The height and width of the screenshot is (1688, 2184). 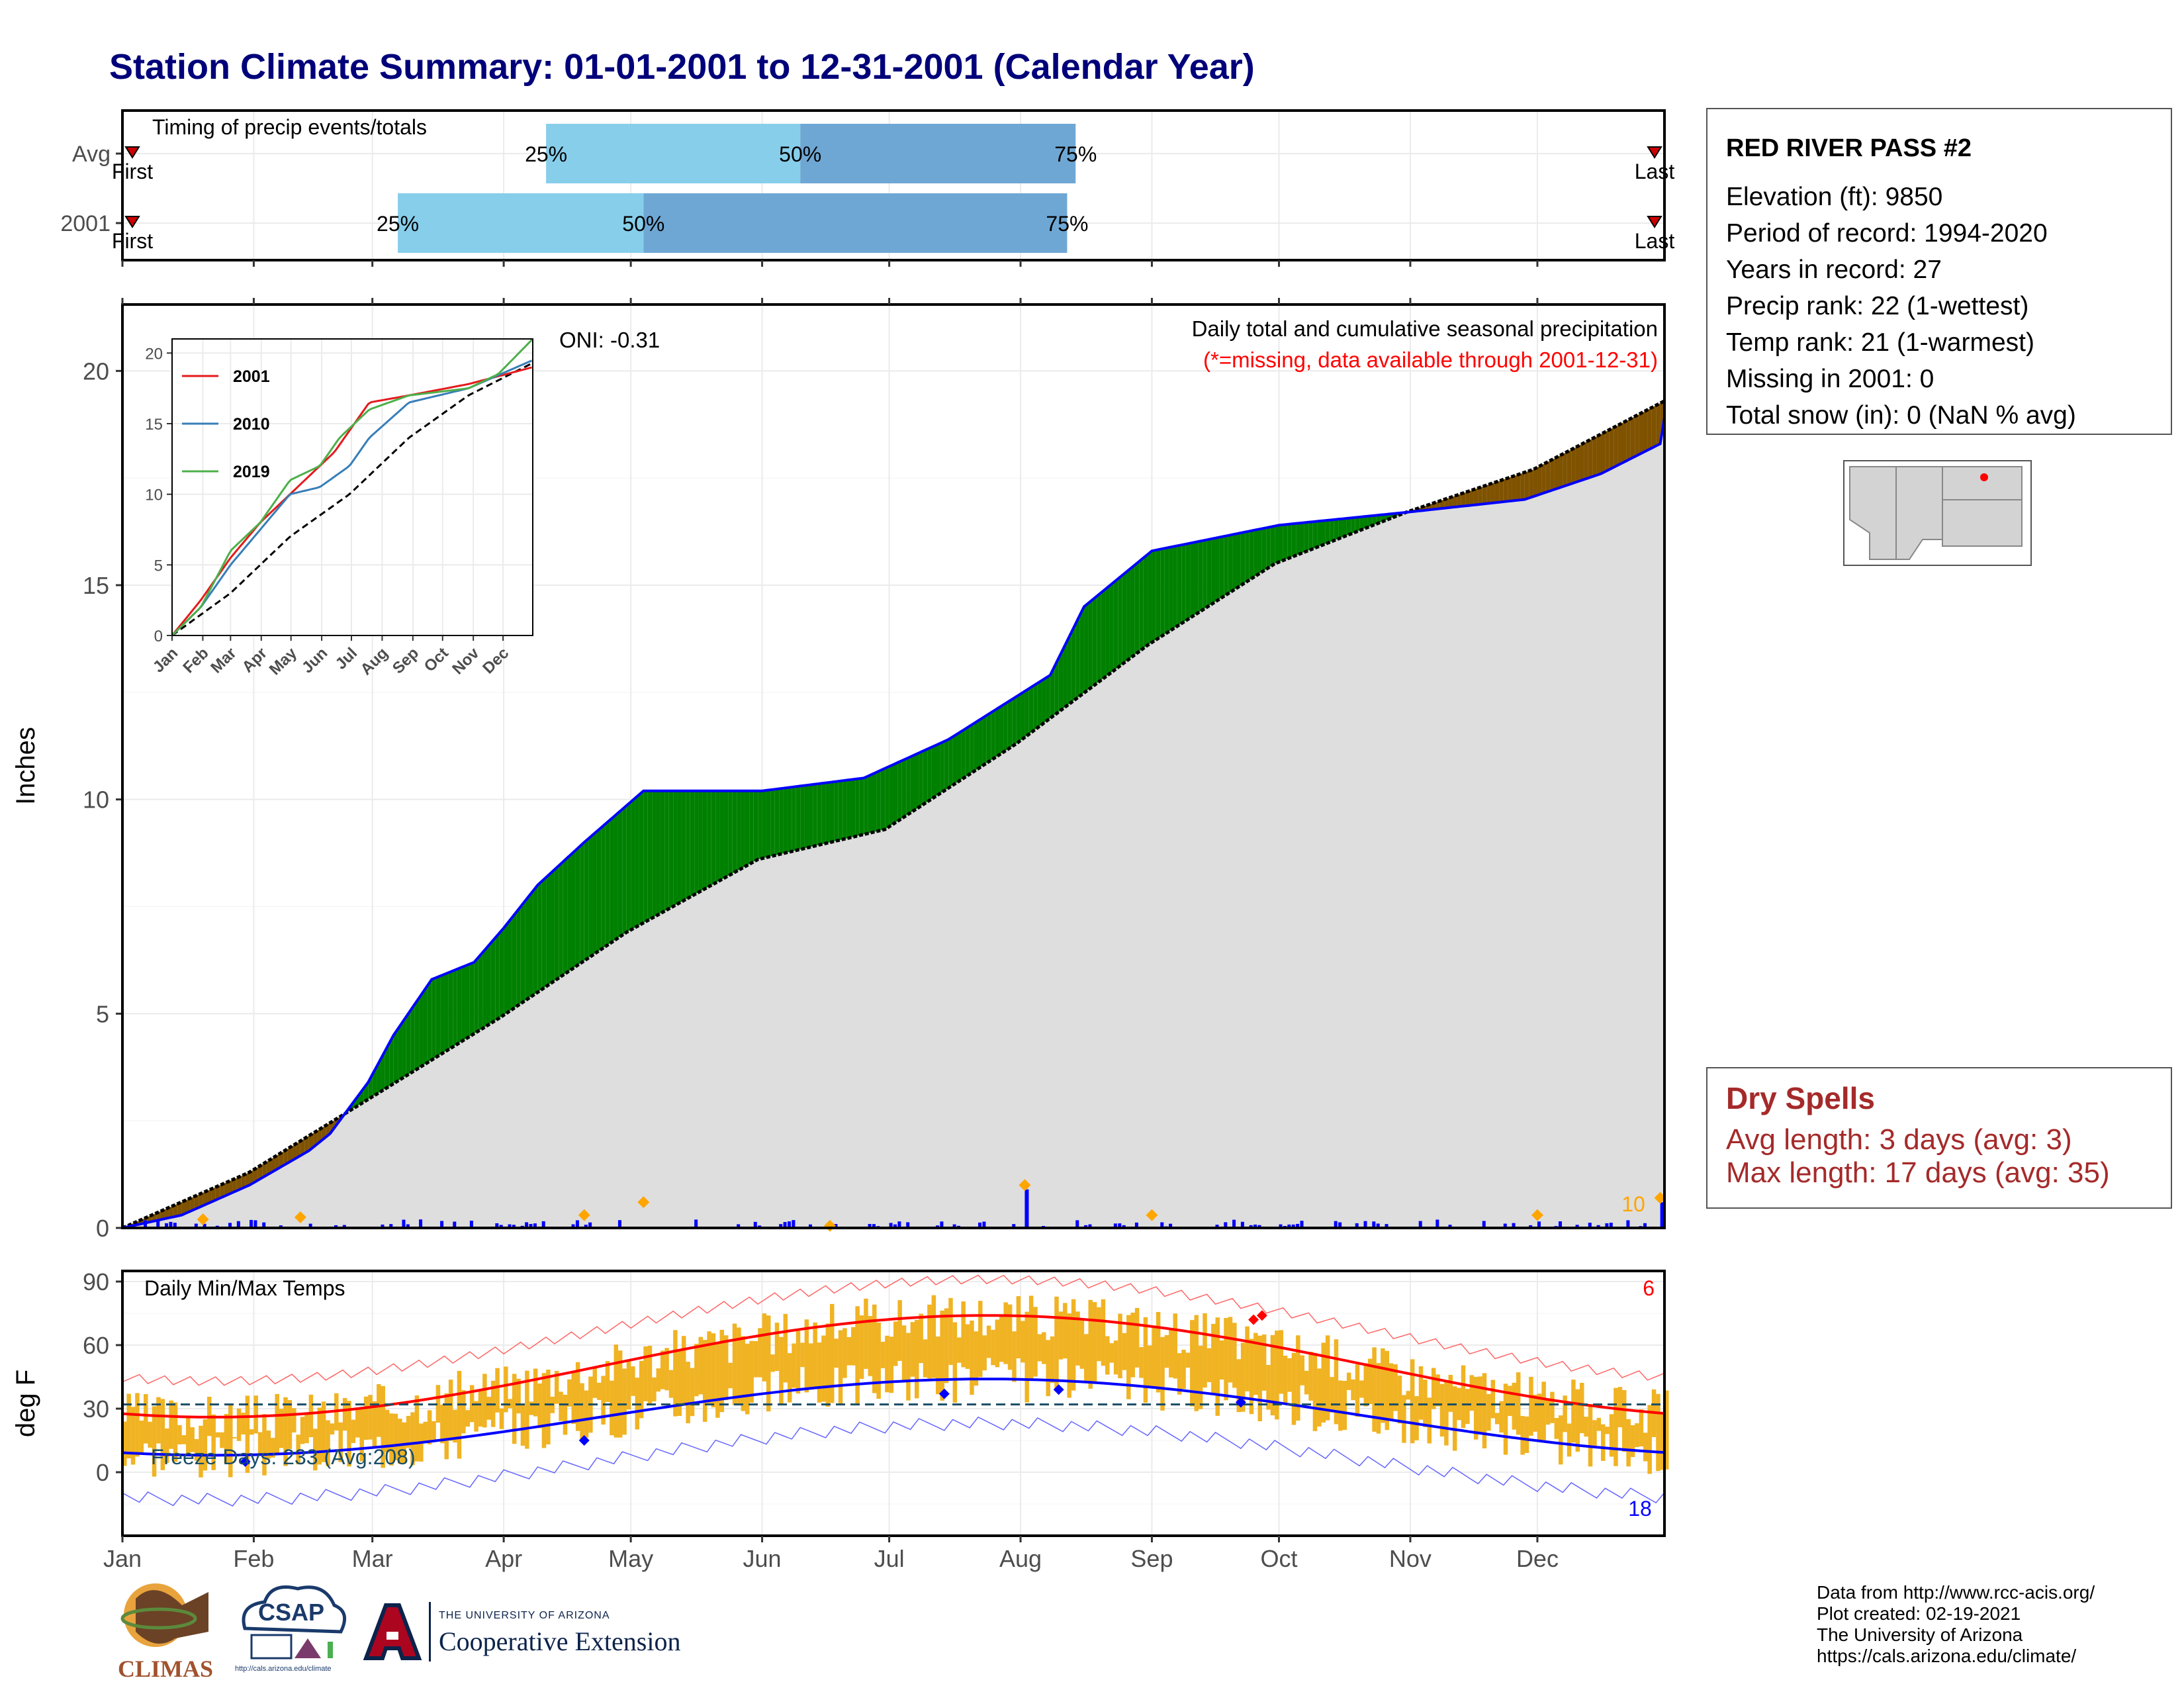 I want to click on inset-ytick-label: 5, so click(x=159, y=566).